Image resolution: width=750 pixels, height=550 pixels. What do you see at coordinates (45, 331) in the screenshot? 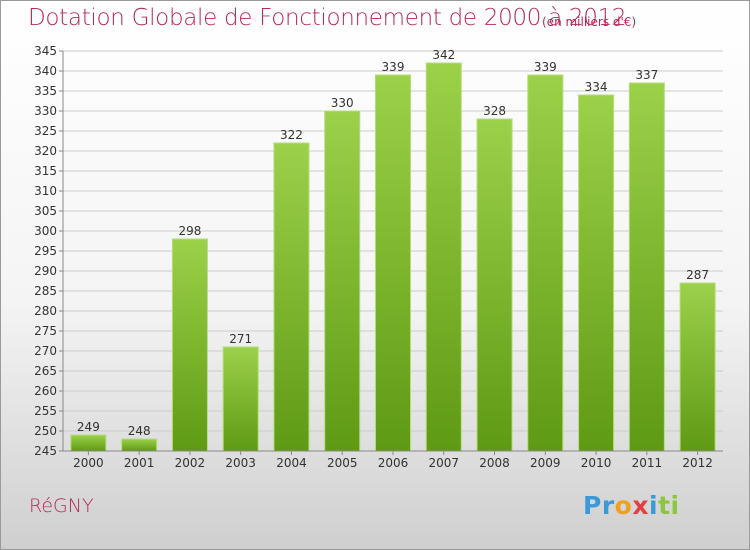
I see `y-tick-label: 275` at bounding box center [45, 331].